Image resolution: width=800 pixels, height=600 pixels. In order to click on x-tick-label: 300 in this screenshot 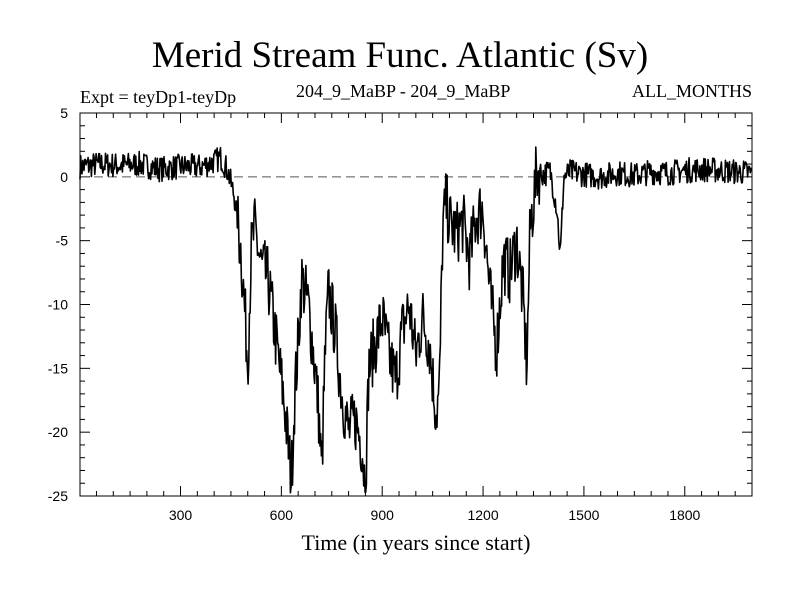, I will do `click(181, 515)`.